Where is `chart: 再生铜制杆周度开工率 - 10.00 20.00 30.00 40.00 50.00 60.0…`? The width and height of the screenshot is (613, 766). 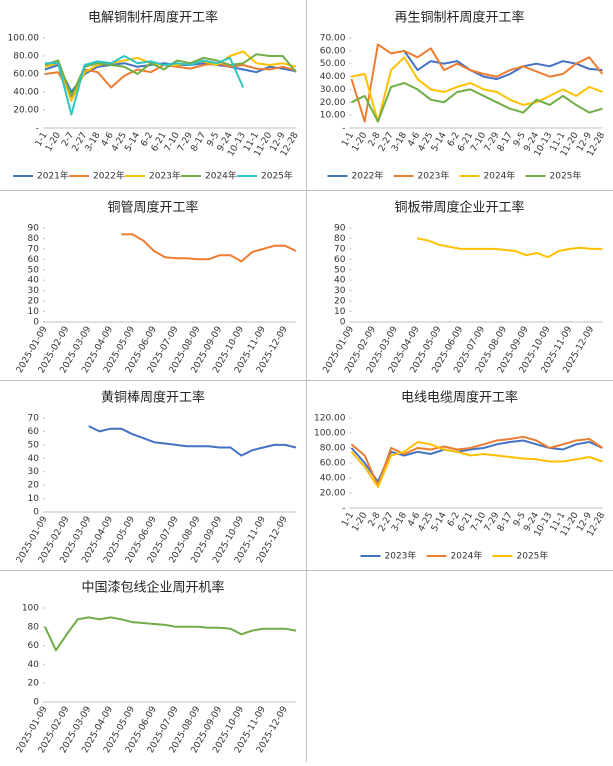 chart: 再生铜制杆周度开工率 - 10.00 20.00 30.00 40.00 50.00 60.0… is located at coordinates (464, 96).